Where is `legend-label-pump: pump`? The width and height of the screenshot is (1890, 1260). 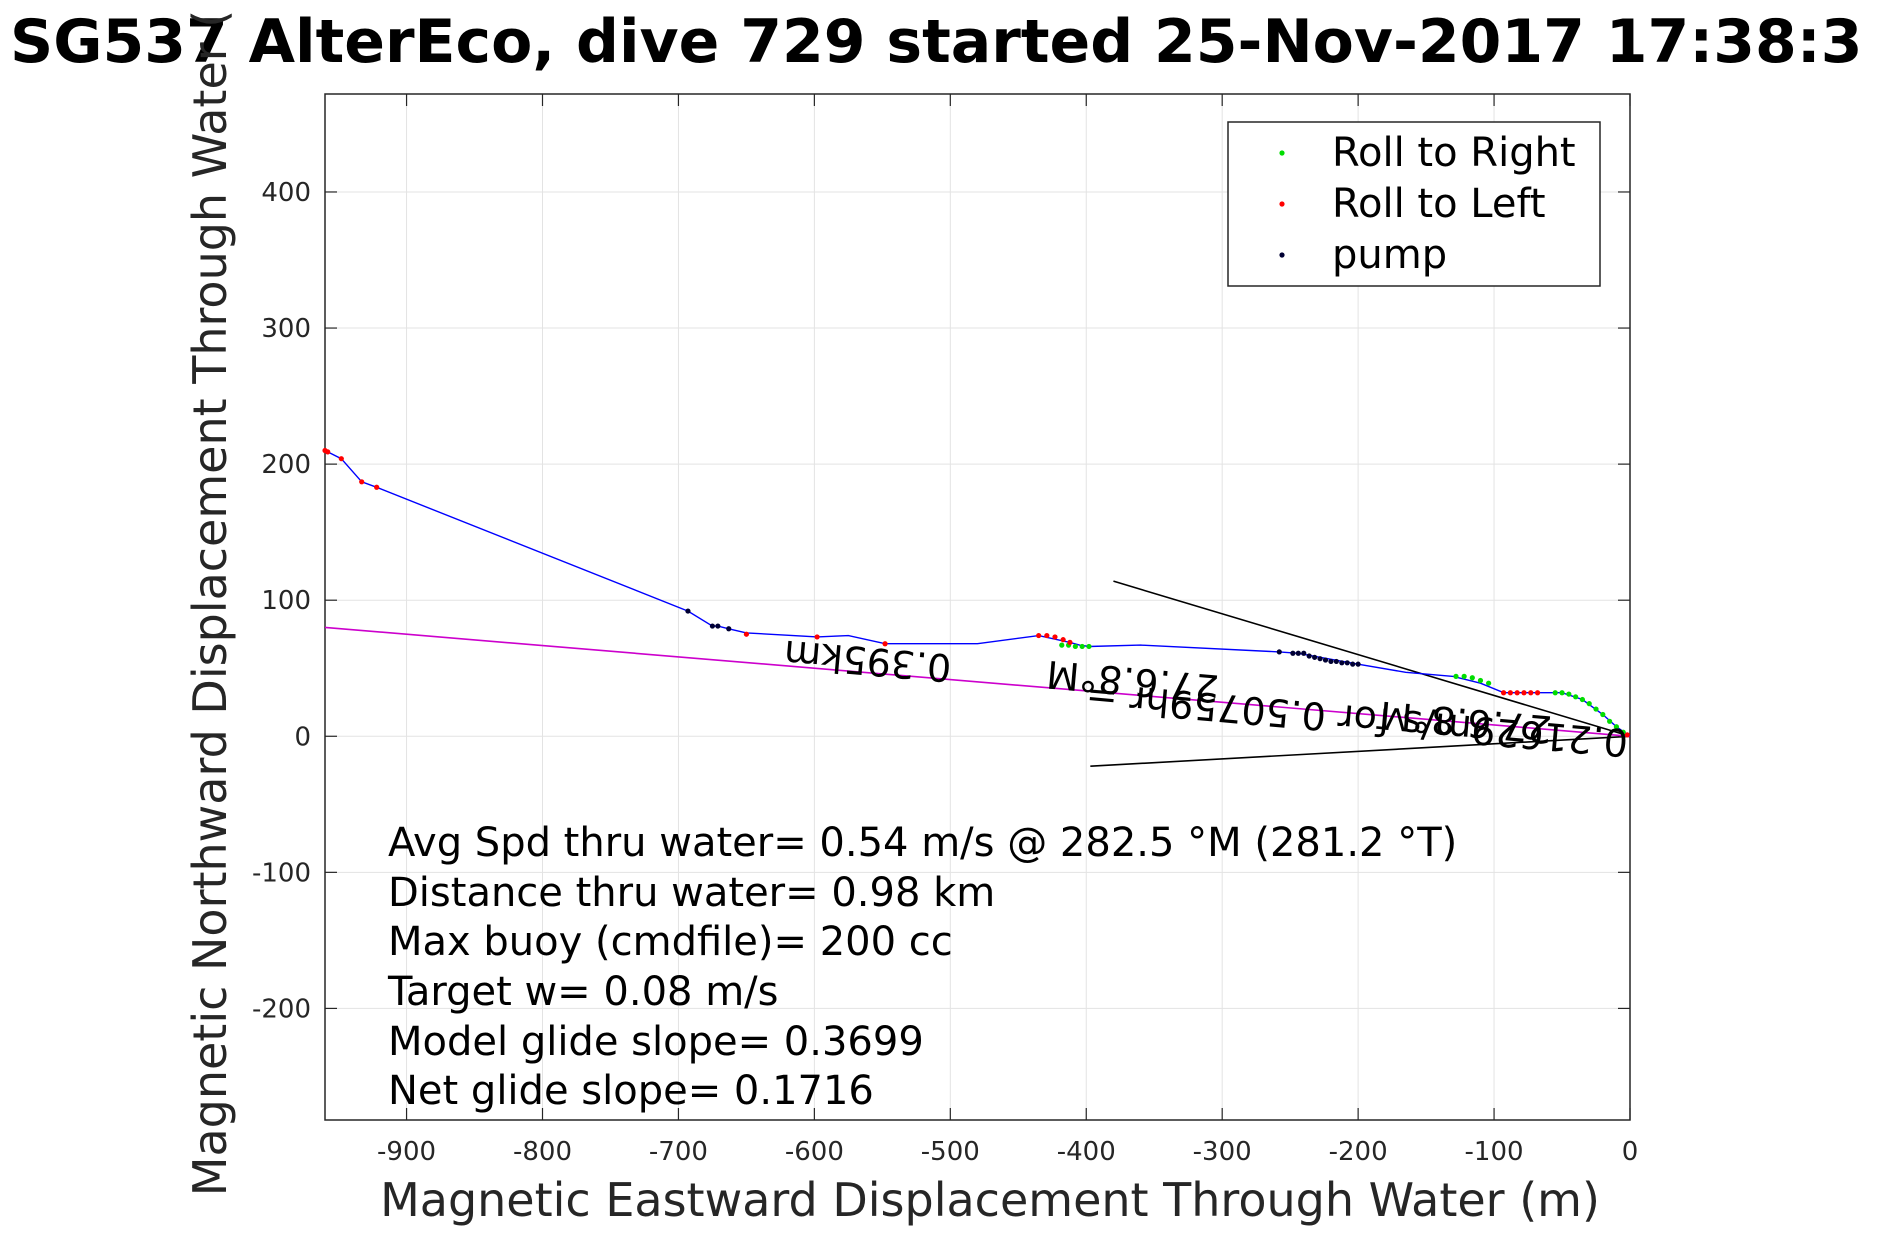 legend-label-pump: pump is located at coordinates (1389, 255).